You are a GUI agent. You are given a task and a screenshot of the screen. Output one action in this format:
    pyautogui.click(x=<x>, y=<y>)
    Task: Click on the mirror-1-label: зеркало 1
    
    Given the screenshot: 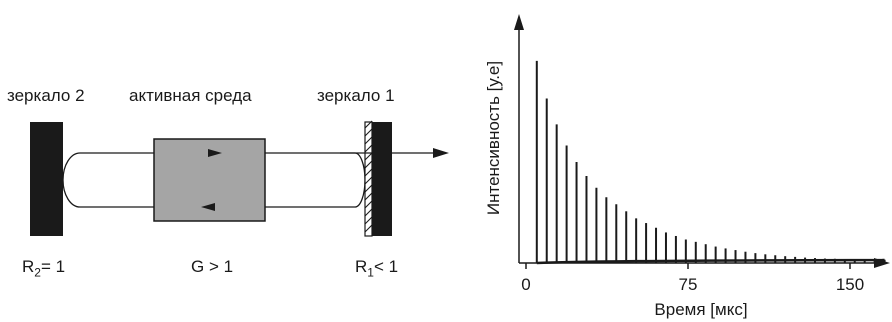 What is the action you would take?
    pyautogui.click(x=356, y=95)
    